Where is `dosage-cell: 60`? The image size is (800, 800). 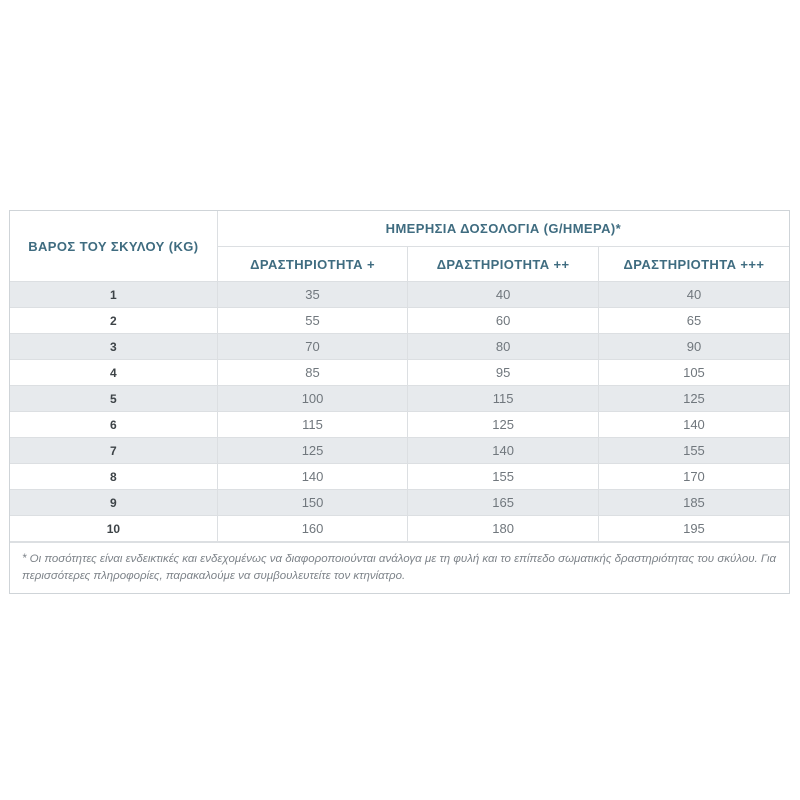
dosage-cell: 60 is located at coordinates (503, 320).